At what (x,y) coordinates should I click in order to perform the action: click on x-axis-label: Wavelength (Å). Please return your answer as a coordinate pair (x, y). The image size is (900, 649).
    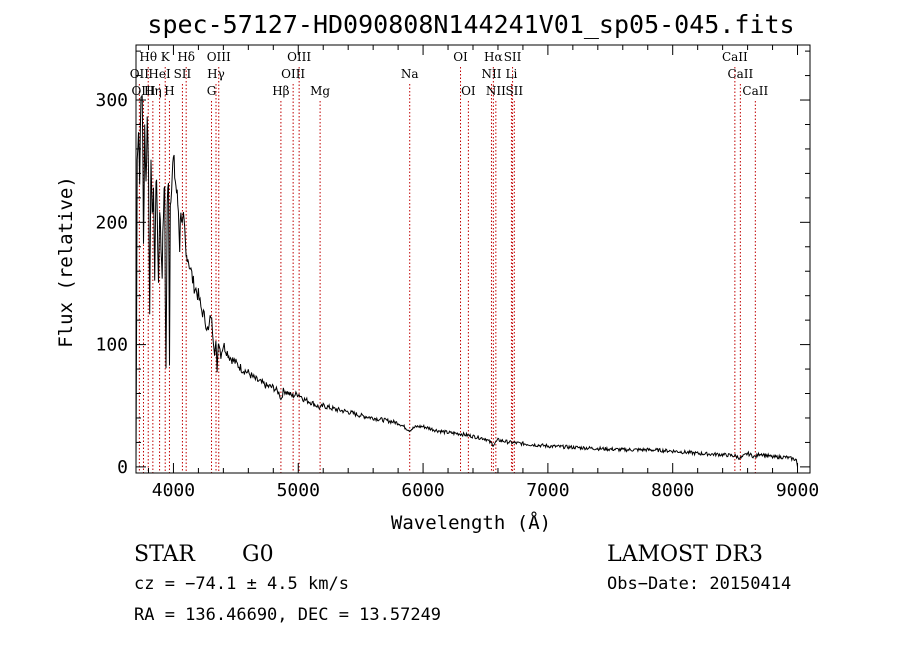
    Looking at the image, I should click on (471, 522).